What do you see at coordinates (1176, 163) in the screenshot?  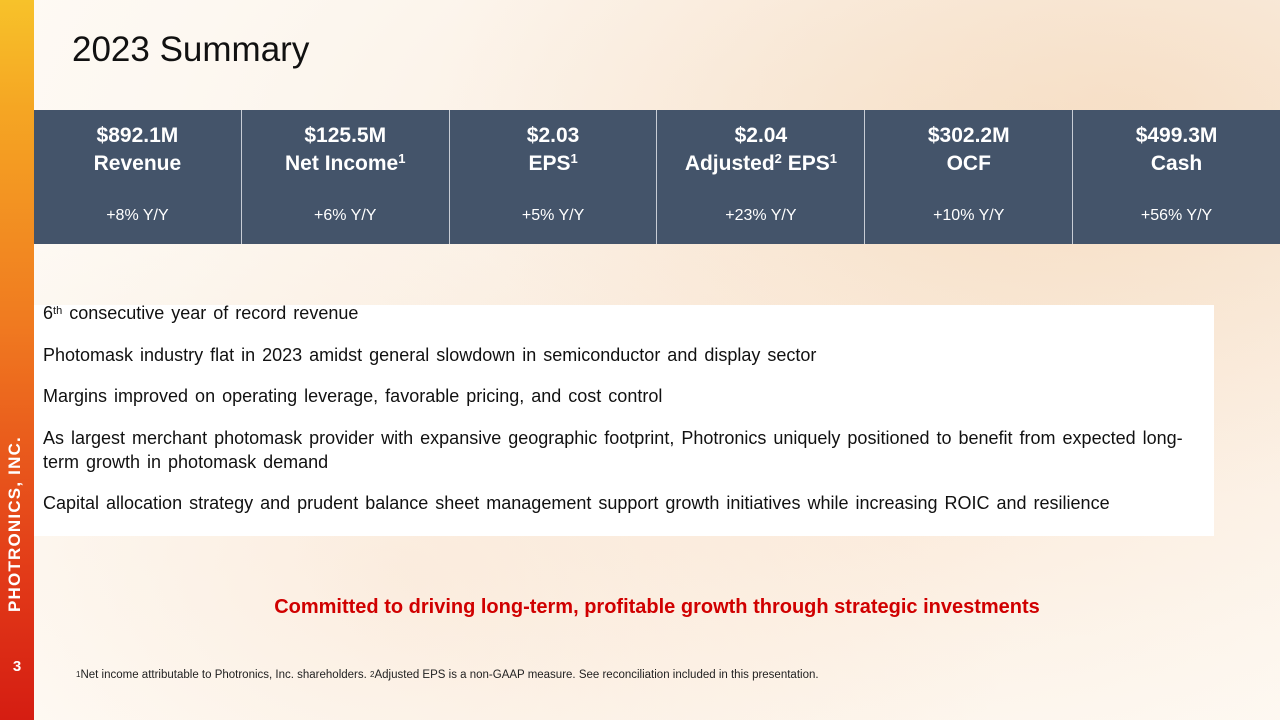 I see `metric-label: Cash` at bounding box center [1176, 163].